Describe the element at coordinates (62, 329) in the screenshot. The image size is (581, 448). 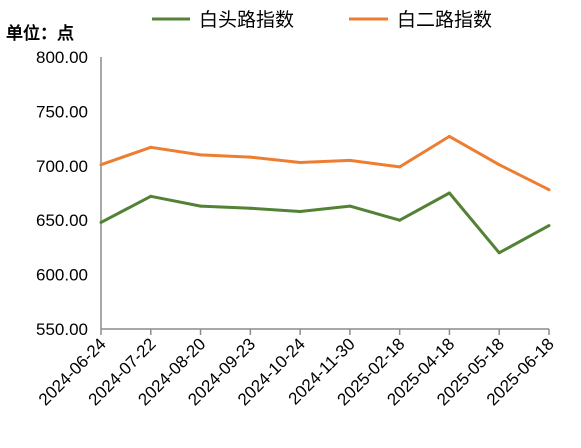
I see `y-tick-label: 550.00` at that location.